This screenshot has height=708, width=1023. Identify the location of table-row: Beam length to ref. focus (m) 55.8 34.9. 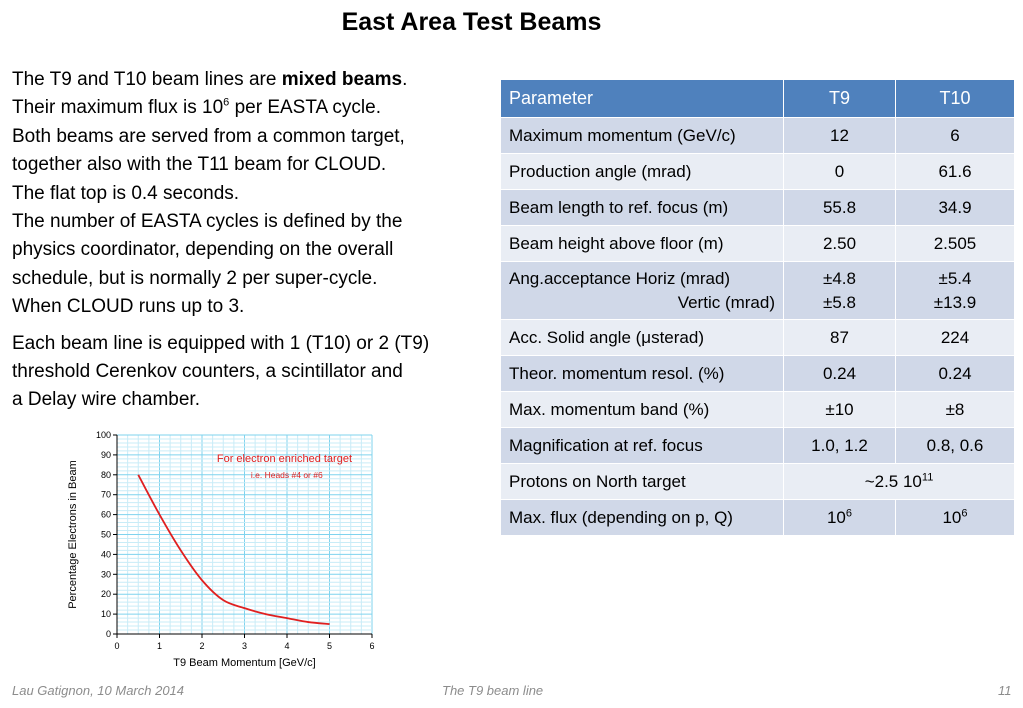
(757, 207).